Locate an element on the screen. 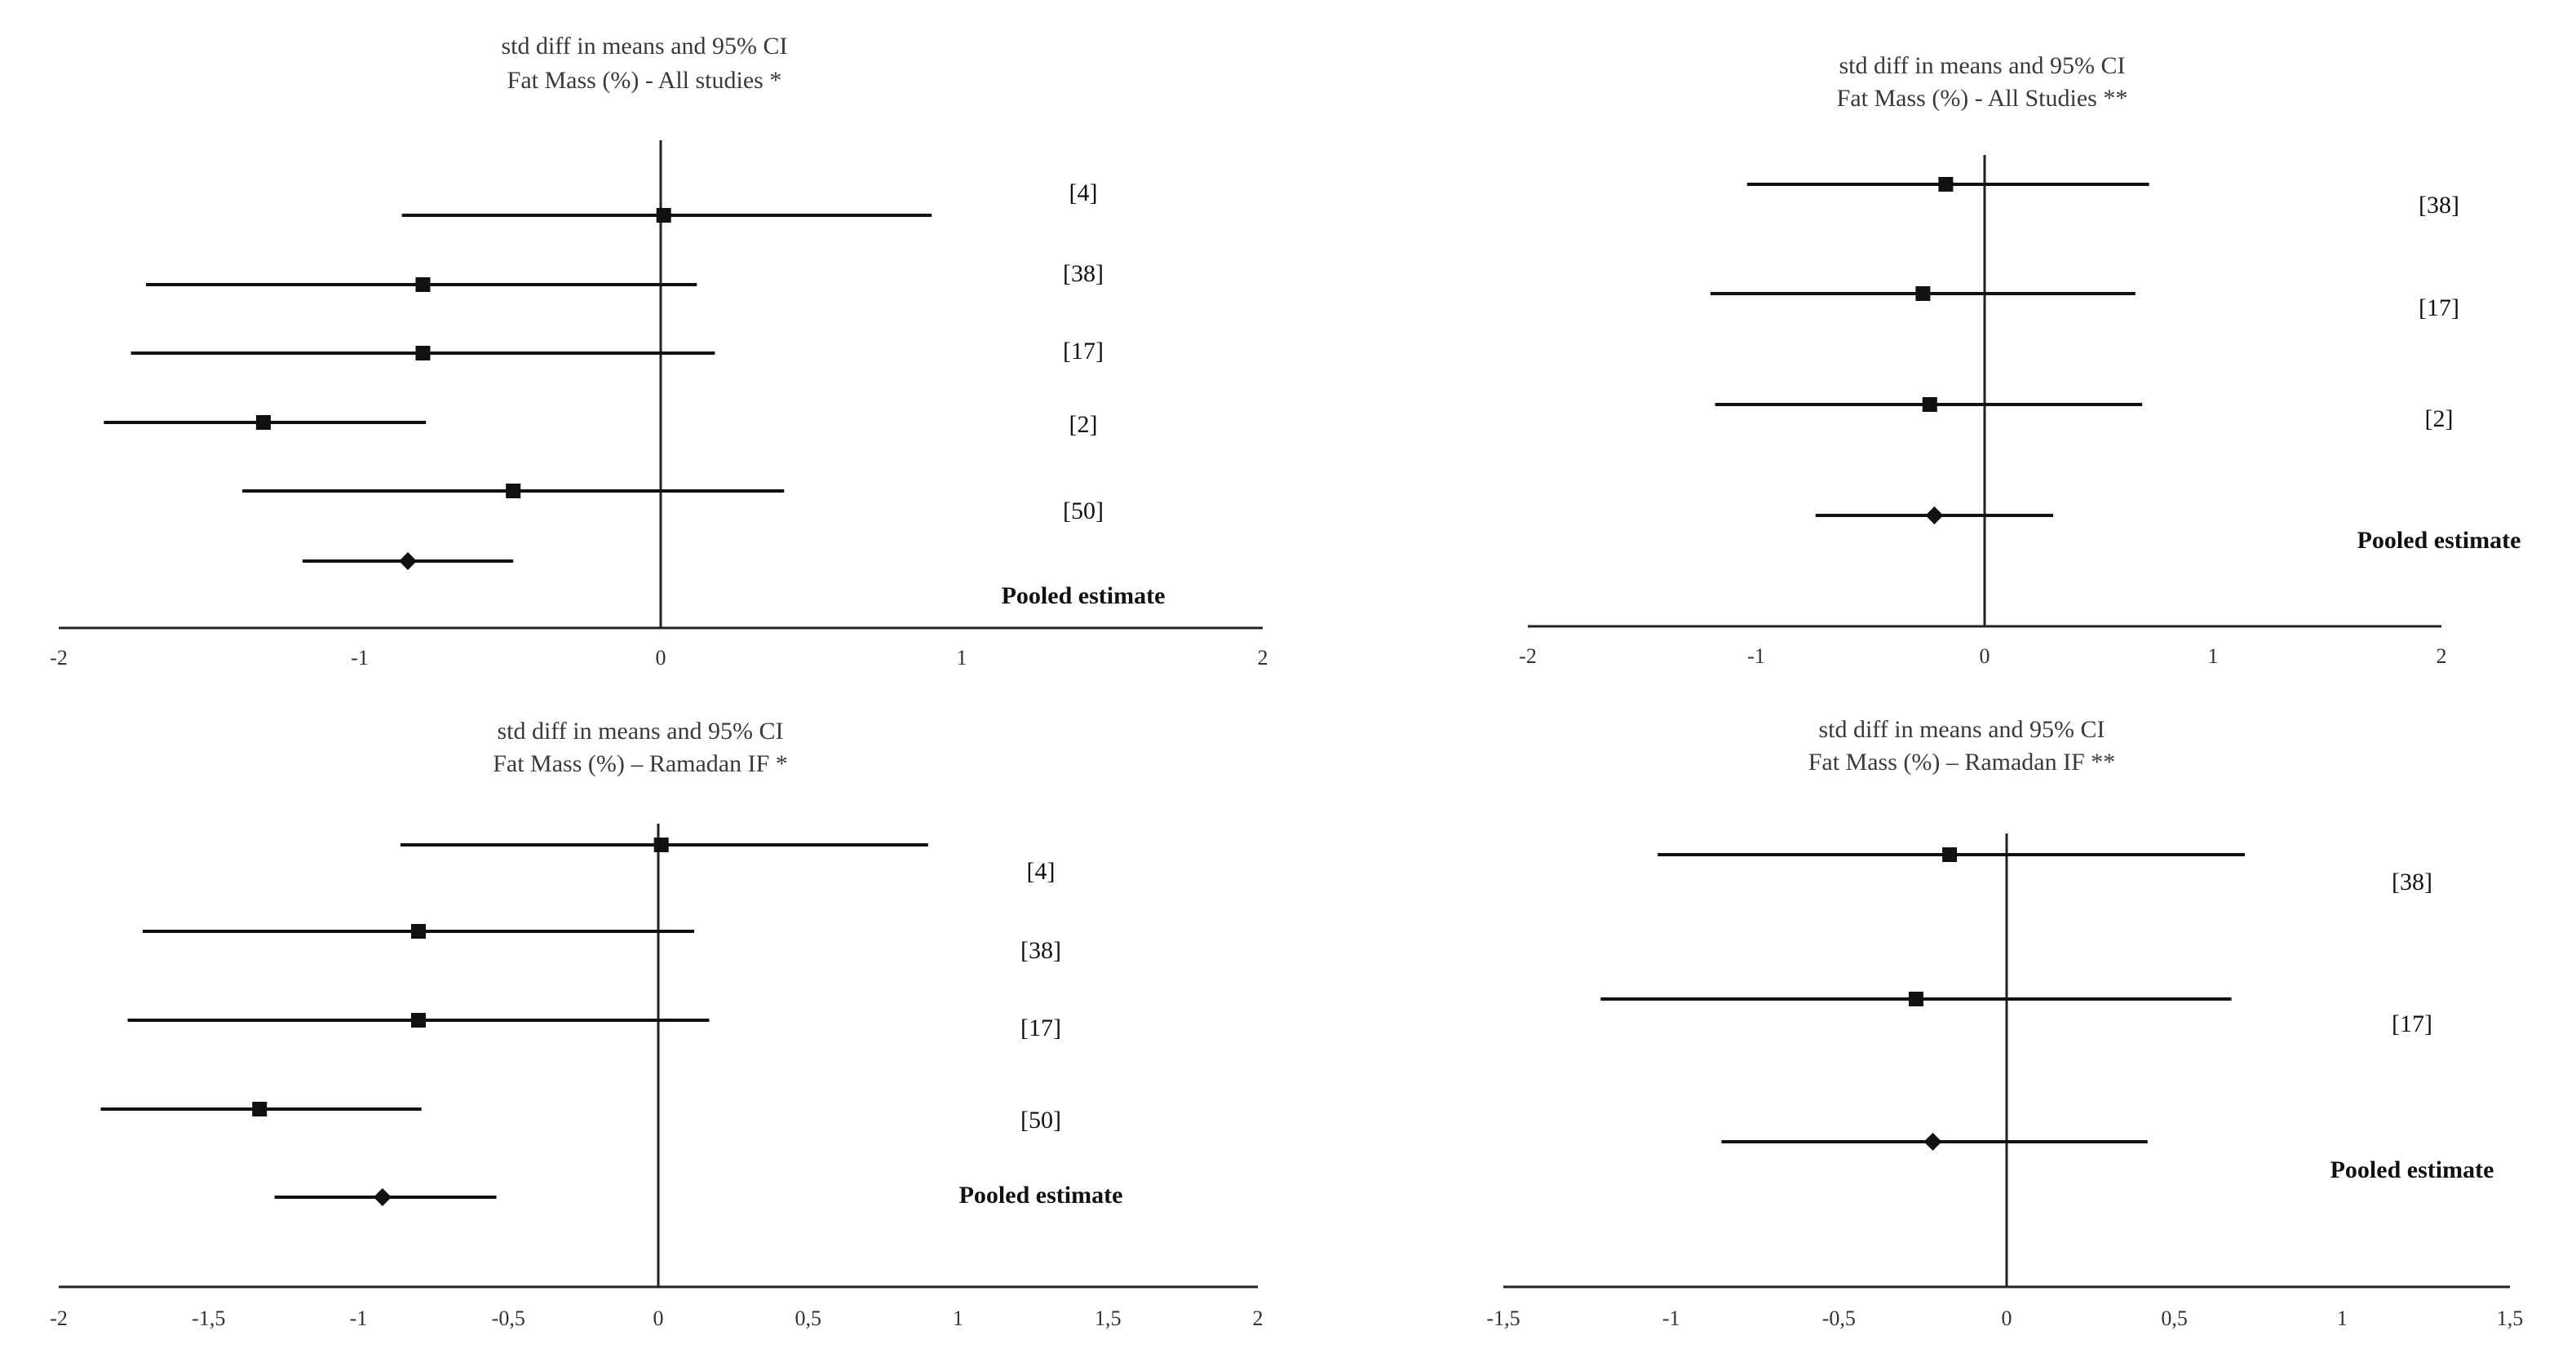 This screenshot has width=2576, height=1366. panel-subtitle: Fat Mass (%) - All studies * is located at coordinates (644, 80).